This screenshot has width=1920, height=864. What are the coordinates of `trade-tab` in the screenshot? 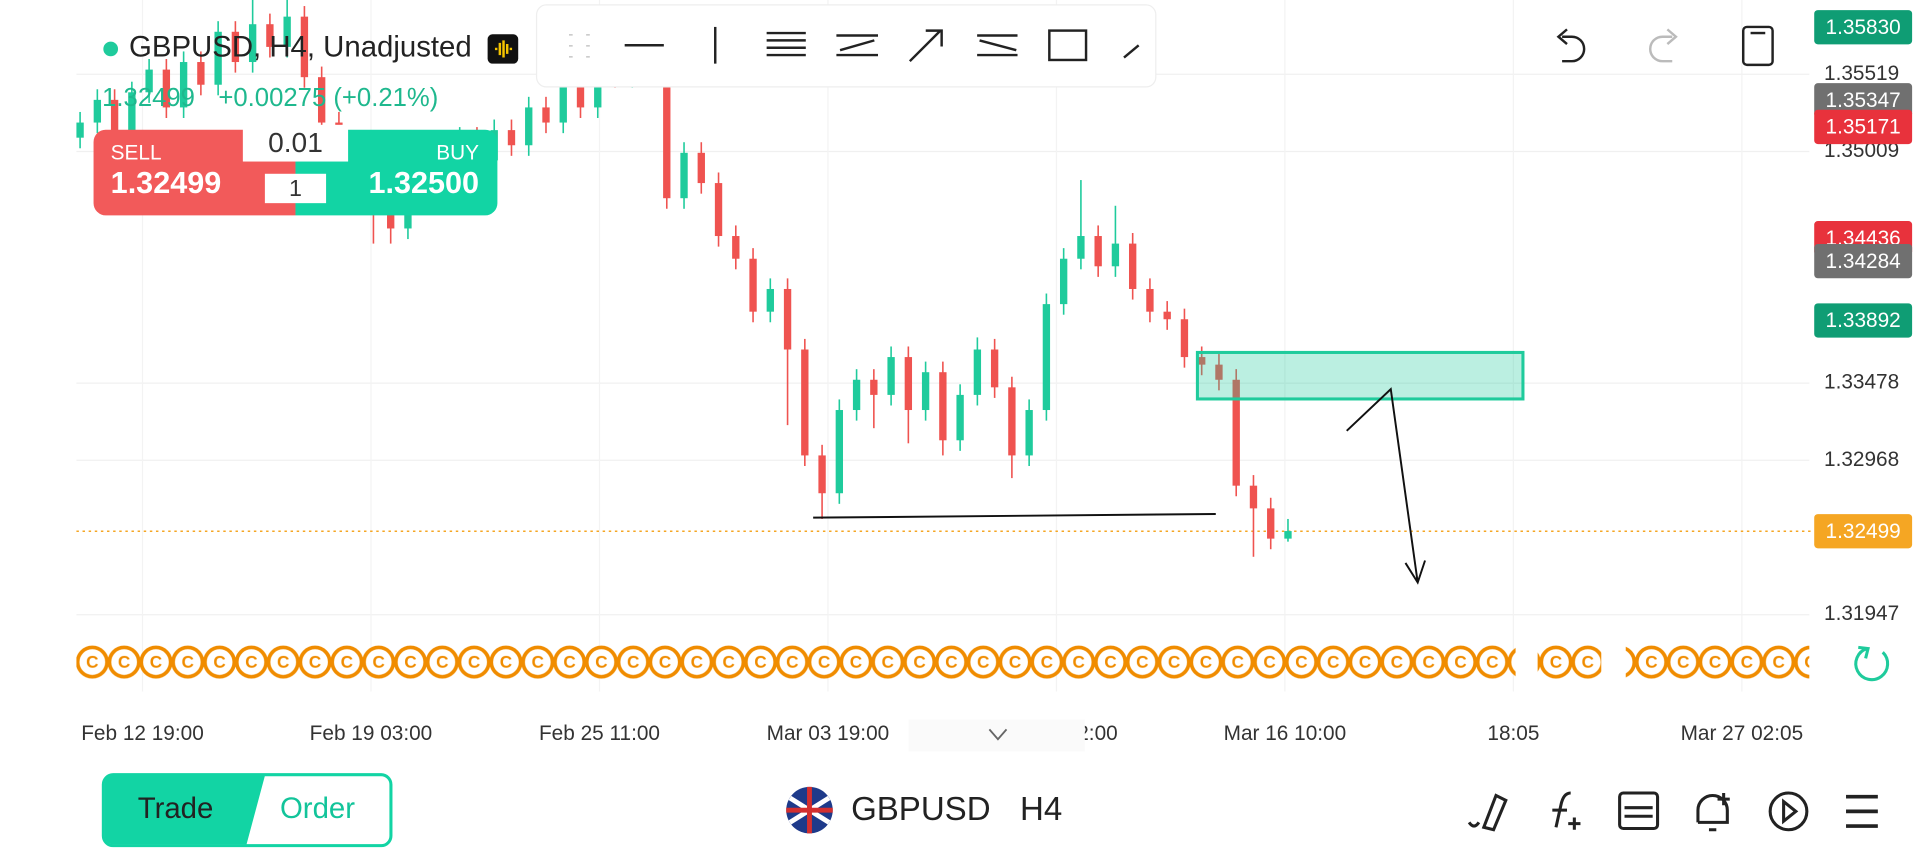 It's located at (184, 810).